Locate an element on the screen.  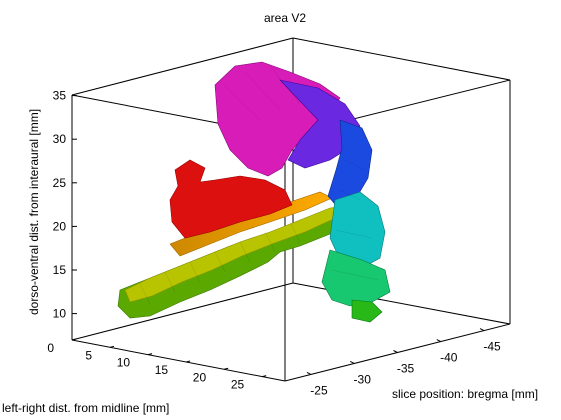
x-axis-label: left-right dist. from midline [mm] is located at coordinates (85, 408).